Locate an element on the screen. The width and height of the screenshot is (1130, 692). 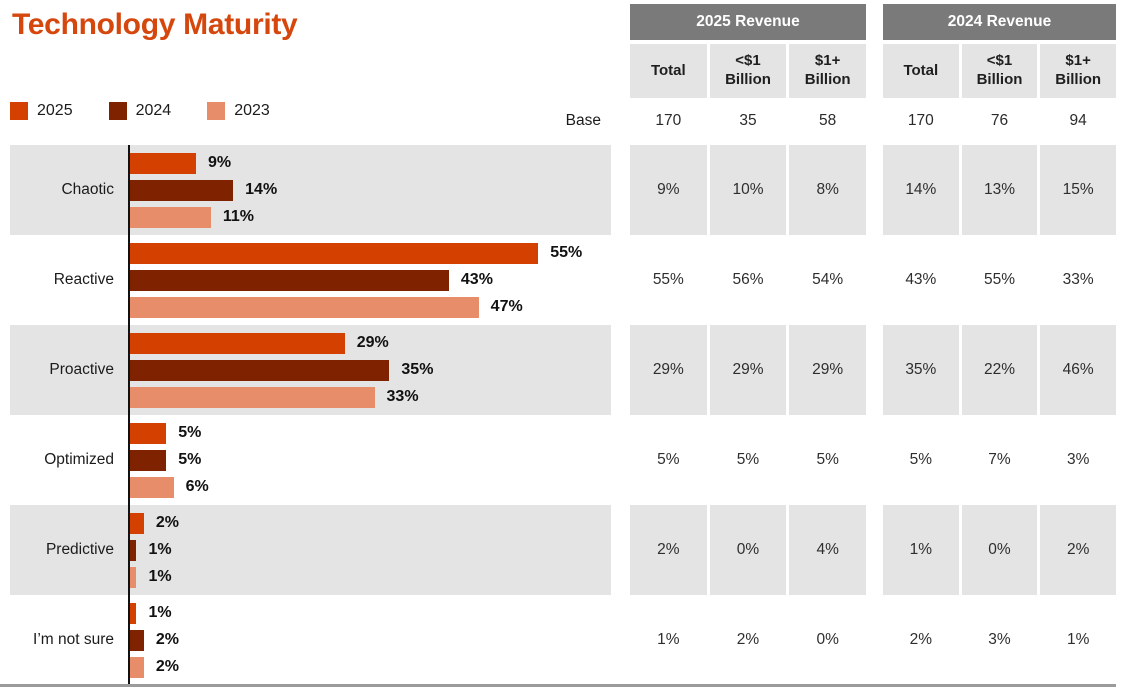
bar-row-2024: 14% is located at coordinates (203, 190).